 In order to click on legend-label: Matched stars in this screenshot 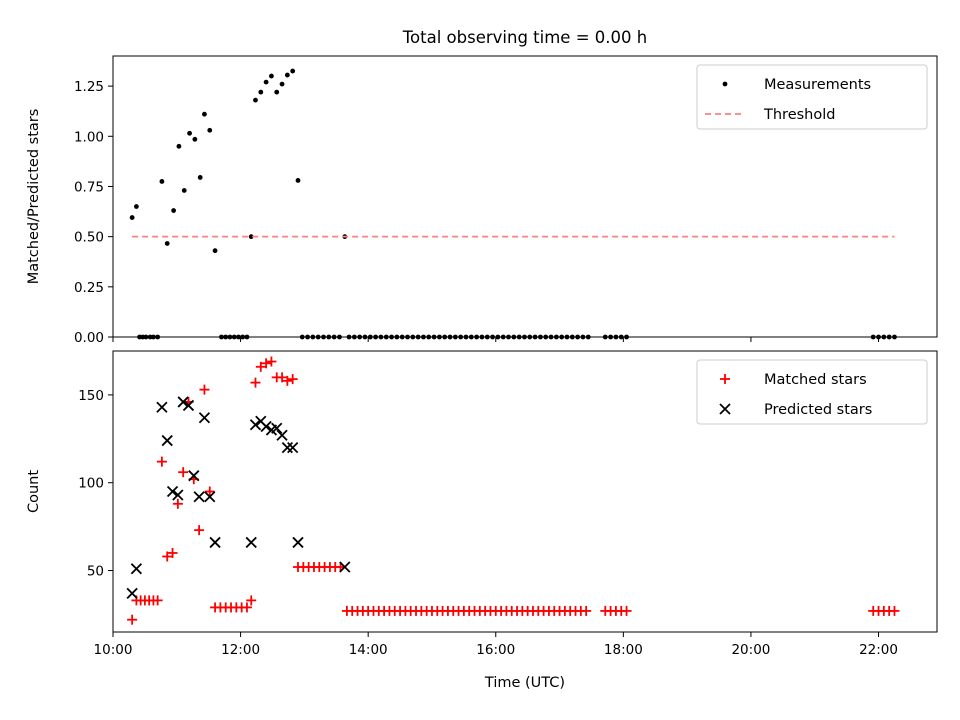, I will do `click(815, 380)`.